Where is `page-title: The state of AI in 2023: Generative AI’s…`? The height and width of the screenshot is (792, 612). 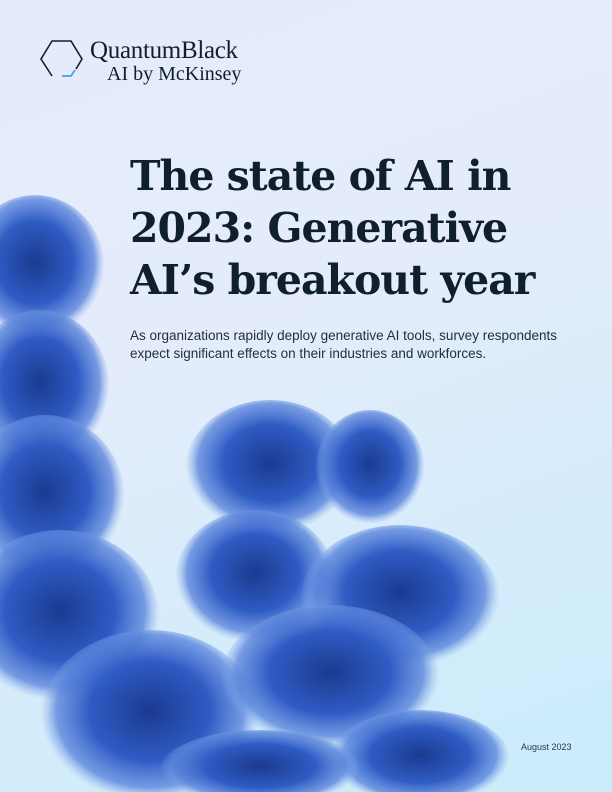
page-title: The state of AI in 2023: Generative AI’s… is located at coordinates (332, 228).